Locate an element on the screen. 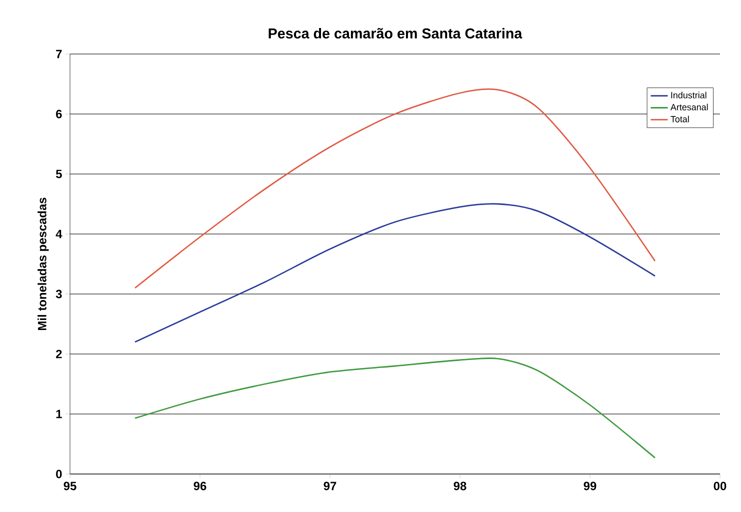  y-tick-label: 4 is located at coordinates (59, 234).